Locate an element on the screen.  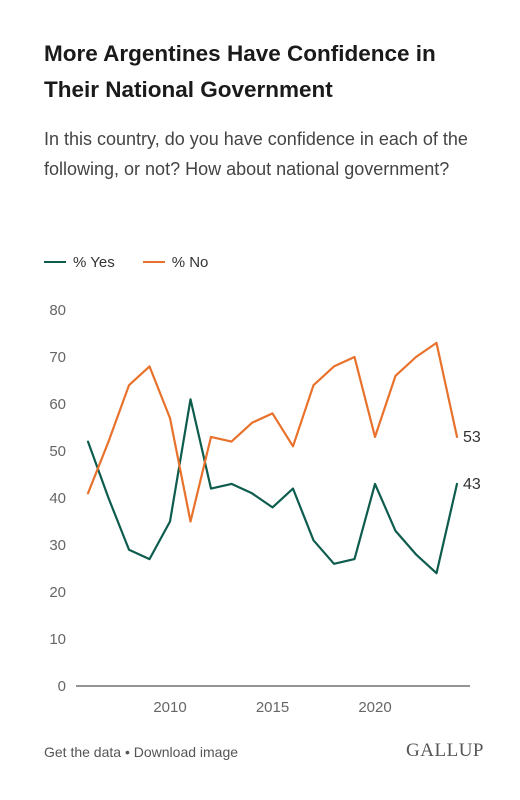
x-tick-label-2010: 2010 is located at coordinates (169, 707).